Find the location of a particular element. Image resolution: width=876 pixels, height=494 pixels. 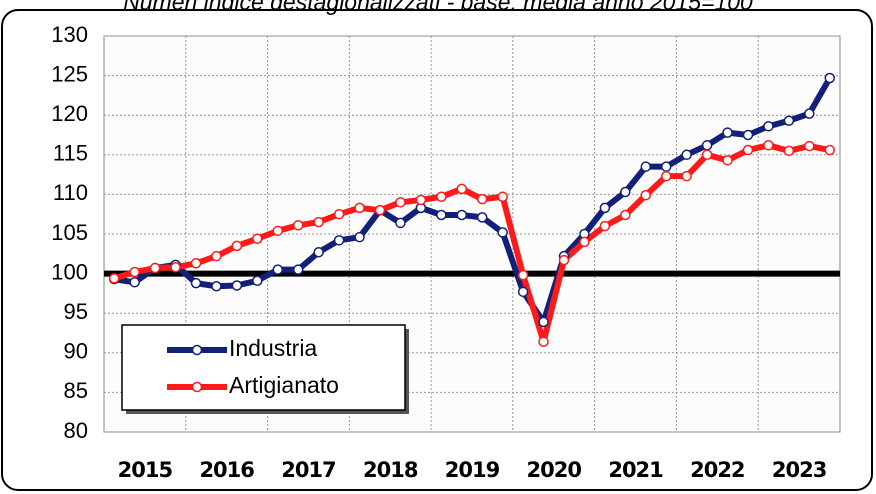

x-tick-label: 2015 is located at coordinates (145, 470).